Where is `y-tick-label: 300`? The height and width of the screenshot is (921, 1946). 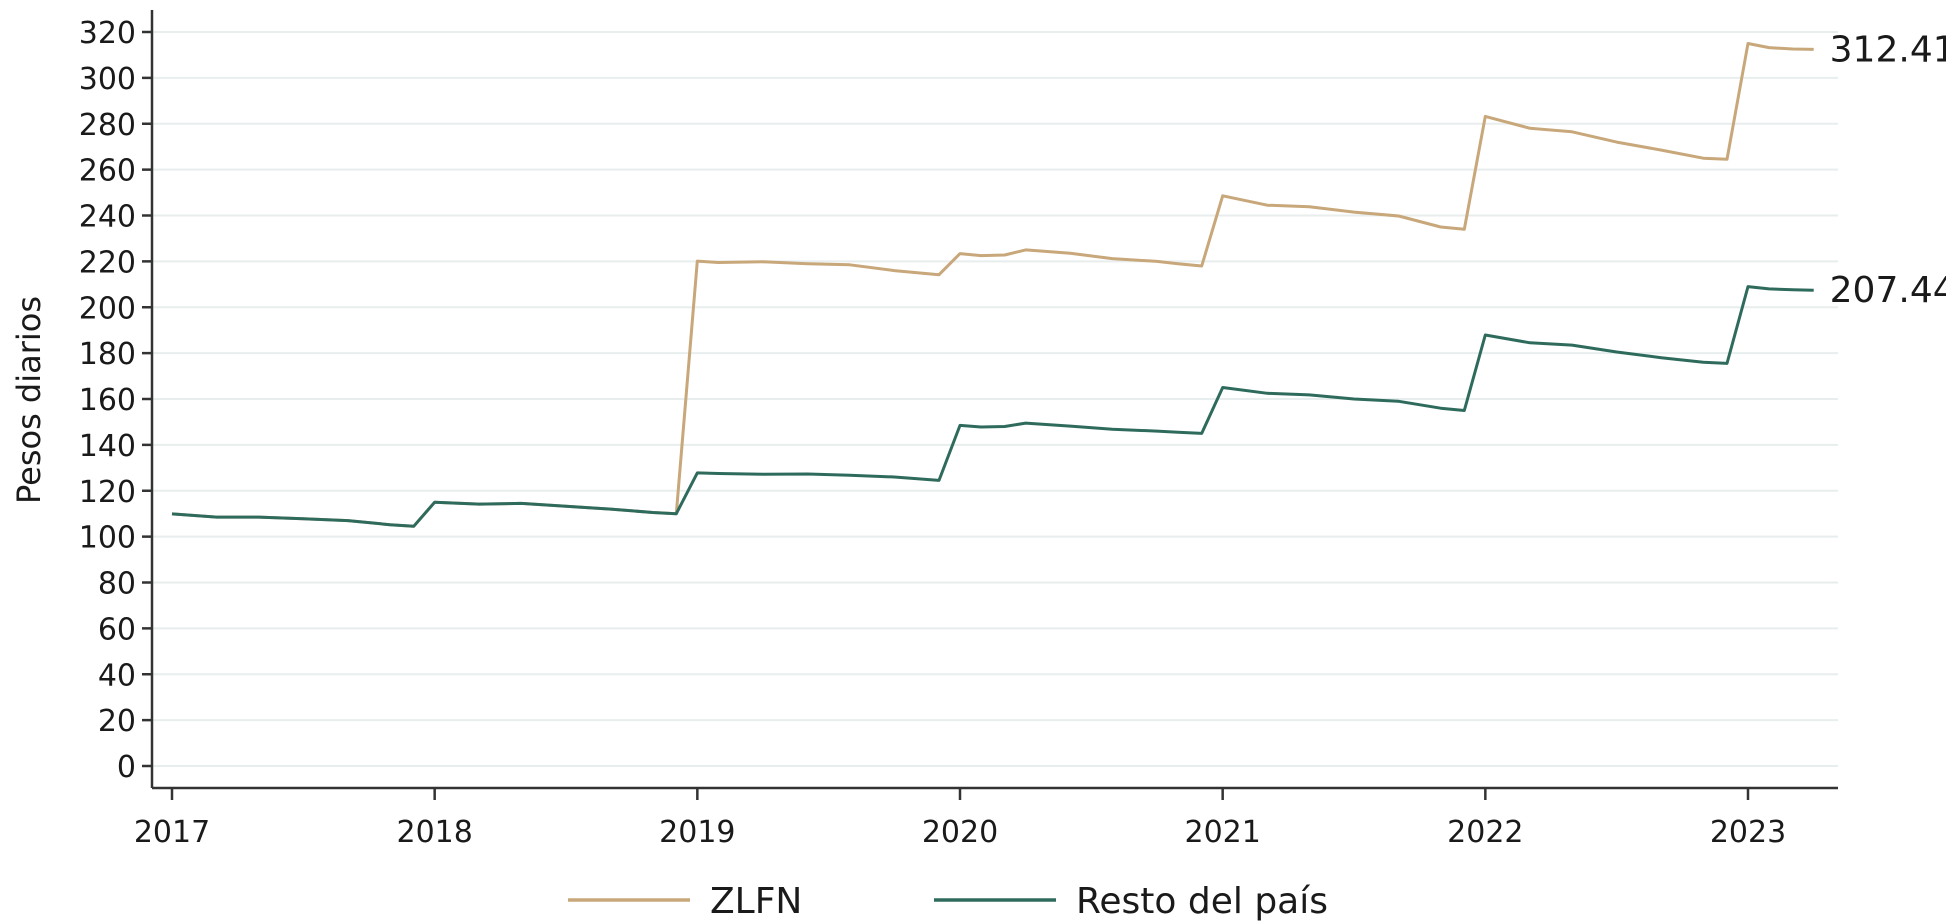 y-tick-label: 300 is located at coordinates (107, 79).